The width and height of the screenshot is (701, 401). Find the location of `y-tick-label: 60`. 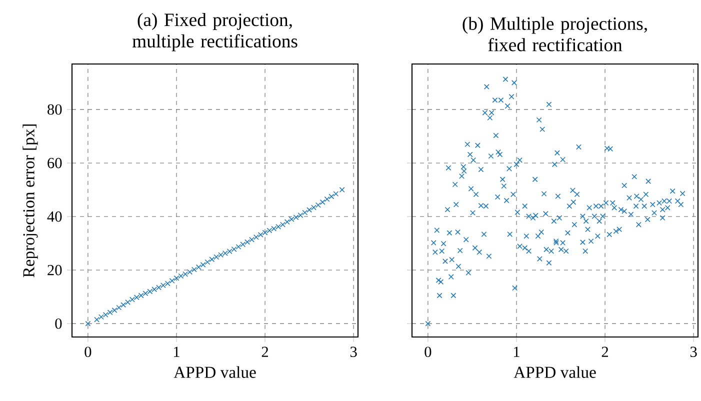

y-tick-label: 60 is located at coordinates (55, 163).